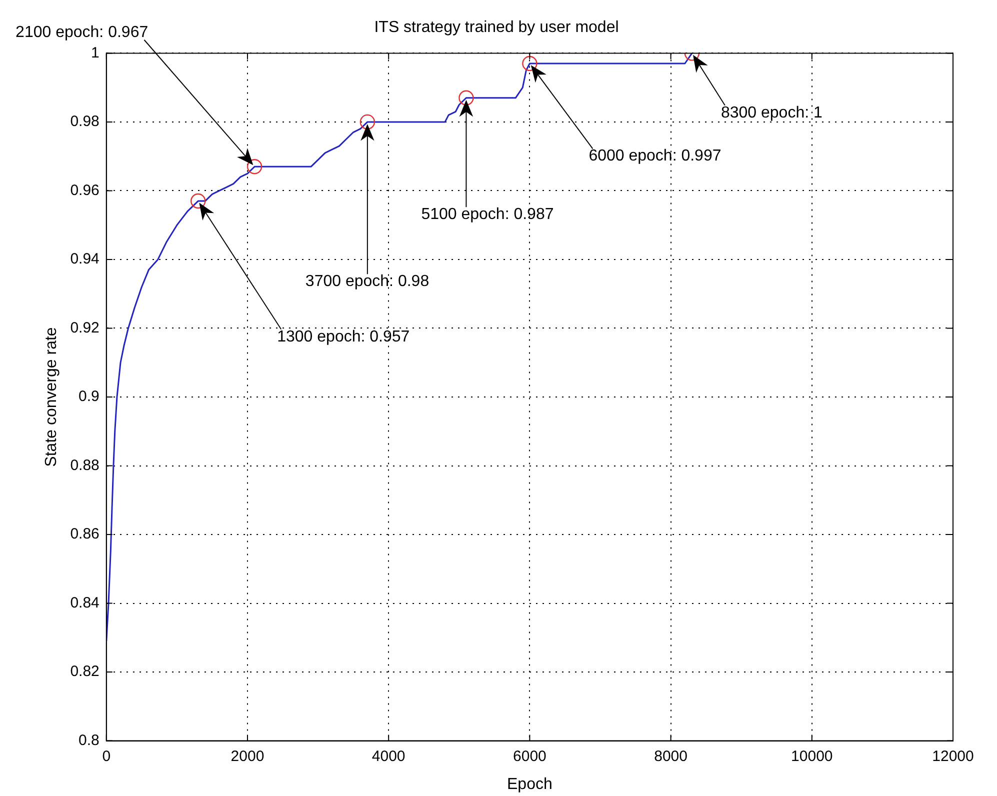 The width and height of the screenshot is (997, 796). What do you see at coordinates (85, 671) in the screenshot?
I see `y-tick-label: 0.82` at bounding box center [85, 671].